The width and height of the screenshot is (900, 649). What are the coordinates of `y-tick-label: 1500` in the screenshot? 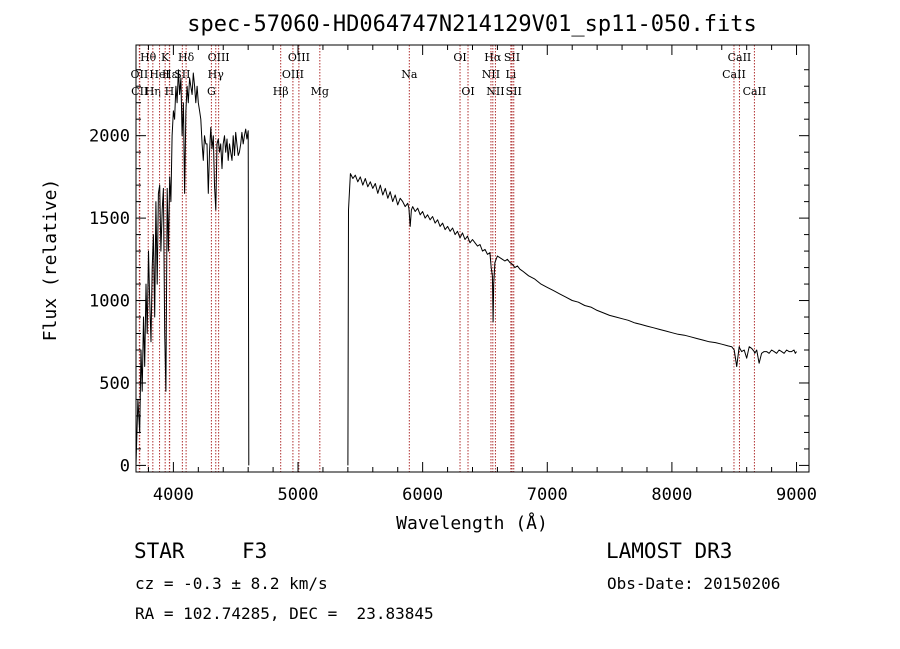 It's located at (109, 219).